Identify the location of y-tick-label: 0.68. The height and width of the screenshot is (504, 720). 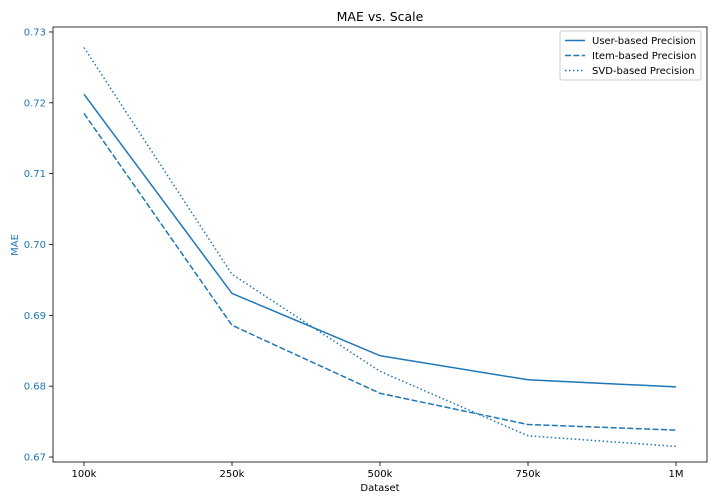
(35, 387).